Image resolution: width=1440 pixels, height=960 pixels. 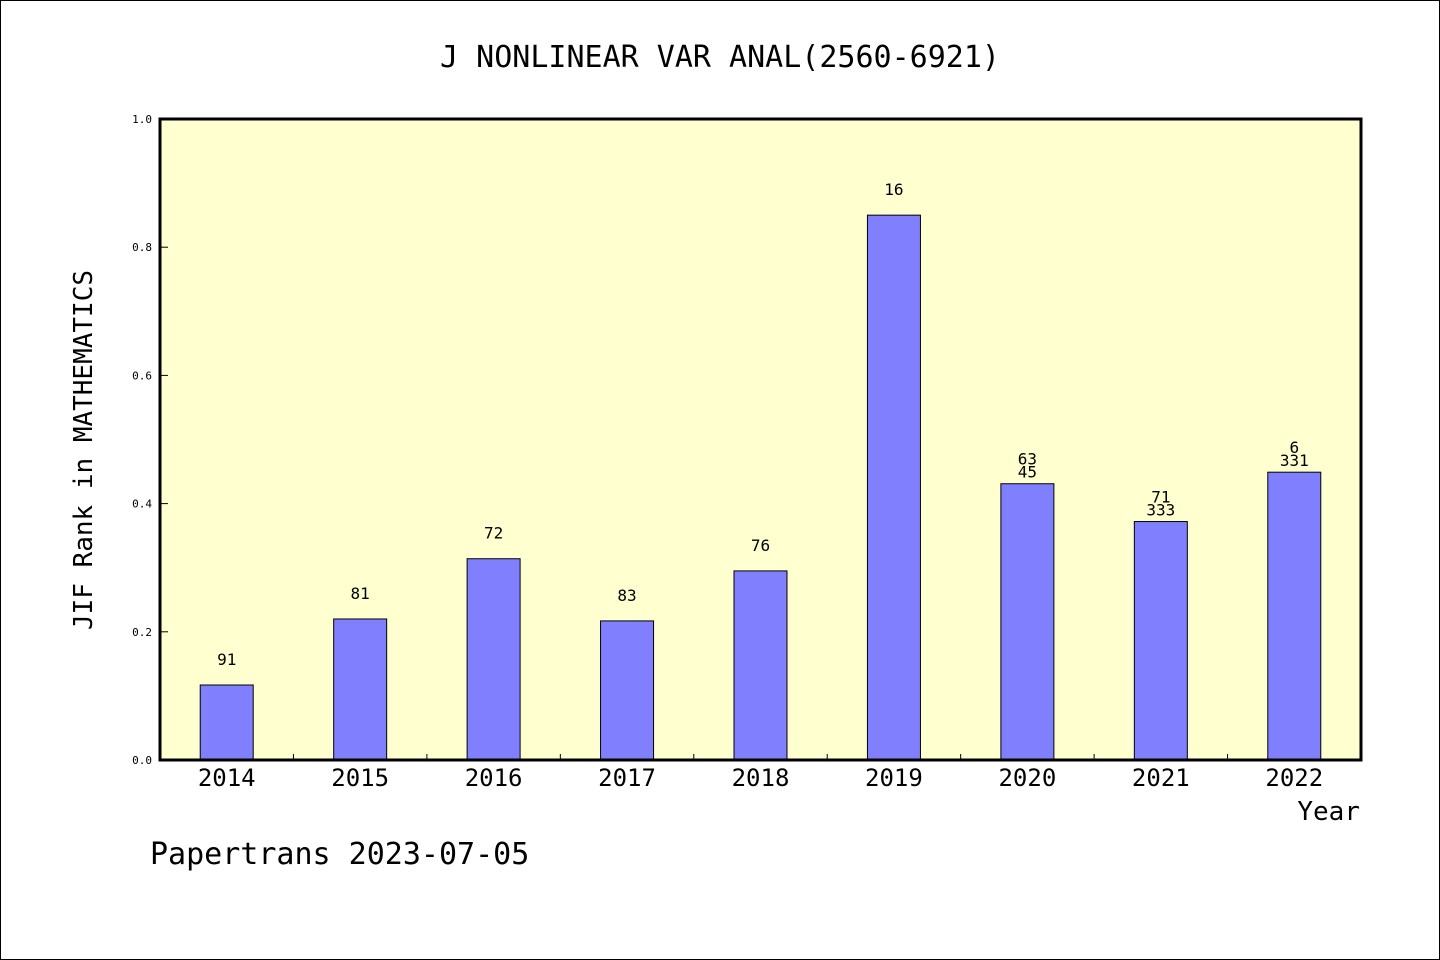 What do you see at coordinates (1027, 459) in the screenshot?
I see `bar-label-2020: 63` at bounding box center [1027, 459].